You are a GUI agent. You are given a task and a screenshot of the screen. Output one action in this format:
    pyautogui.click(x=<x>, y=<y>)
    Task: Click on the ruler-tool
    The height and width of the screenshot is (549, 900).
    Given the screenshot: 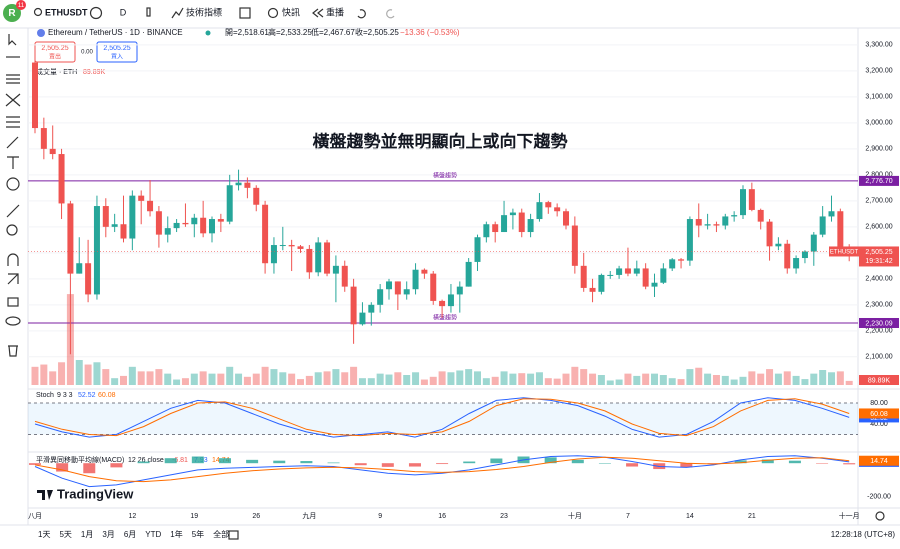 What is the action you would take?
    pyautogui.click(x=13, y=211)
    